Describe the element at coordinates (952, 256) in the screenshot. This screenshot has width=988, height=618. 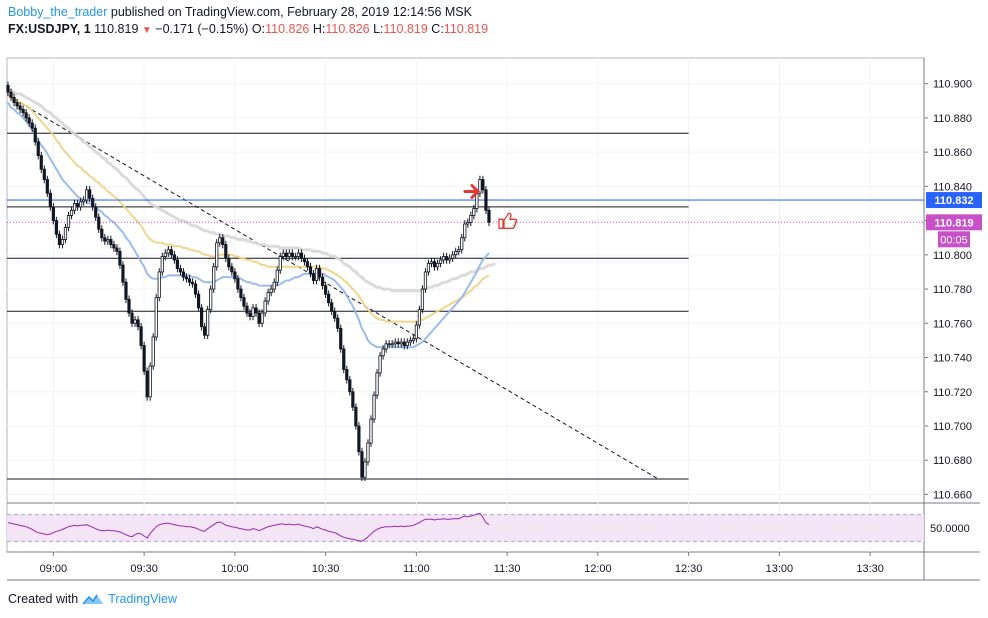
I see `y-tick-label: 110.800` at that location.